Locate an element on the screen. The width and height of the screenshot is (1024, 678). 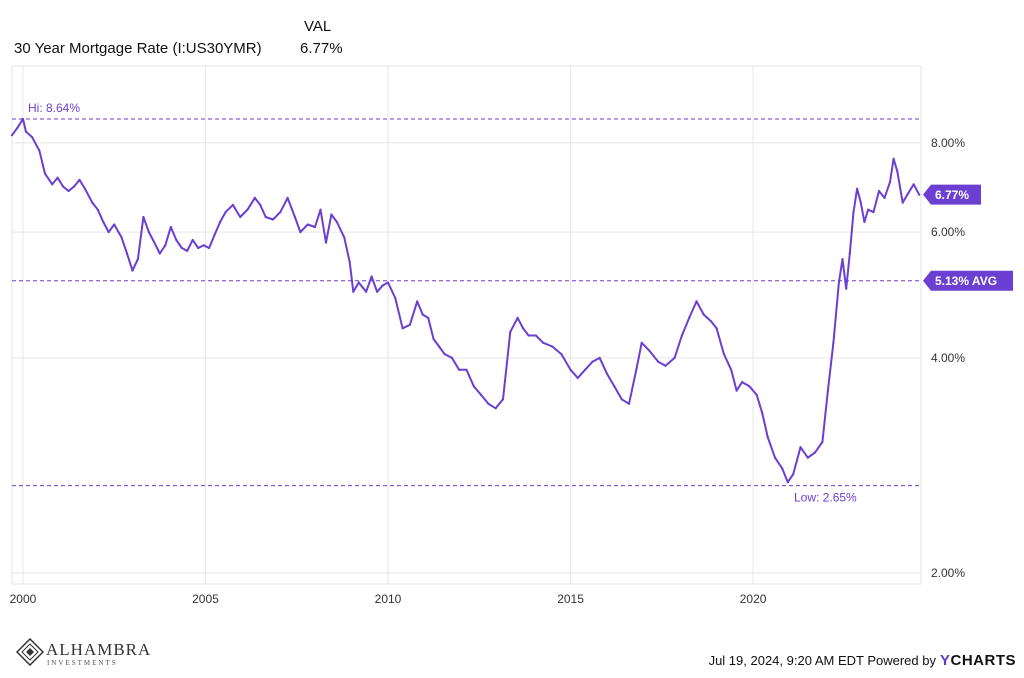
y-tick-label: 8.00% is located at coordinates (948, 143).